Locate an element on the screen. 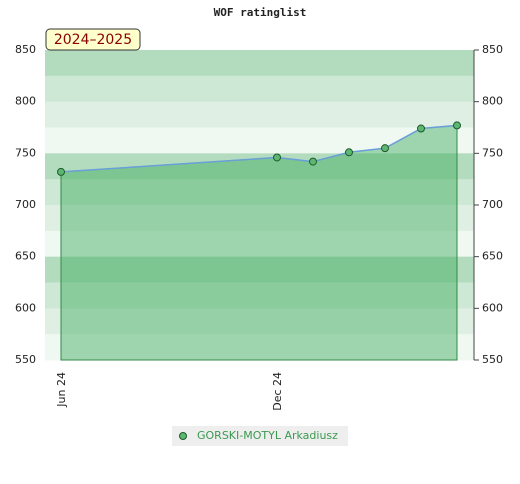 This screenshot has height=484, width=520. x-tick-label: Jun 24 is located at coordinates (61, 390).